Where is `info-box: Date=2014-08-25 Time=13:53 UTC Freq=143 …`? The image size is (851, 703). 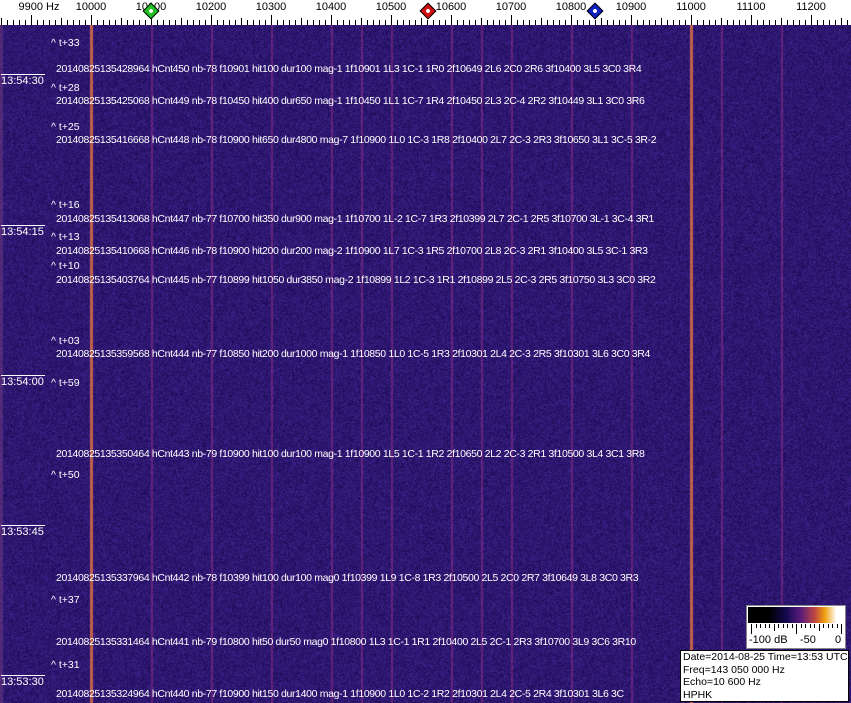
info-box: Date=2014-08-25 Time=13:53 UTC Freq=143 … is located at coordinates (764, 676).